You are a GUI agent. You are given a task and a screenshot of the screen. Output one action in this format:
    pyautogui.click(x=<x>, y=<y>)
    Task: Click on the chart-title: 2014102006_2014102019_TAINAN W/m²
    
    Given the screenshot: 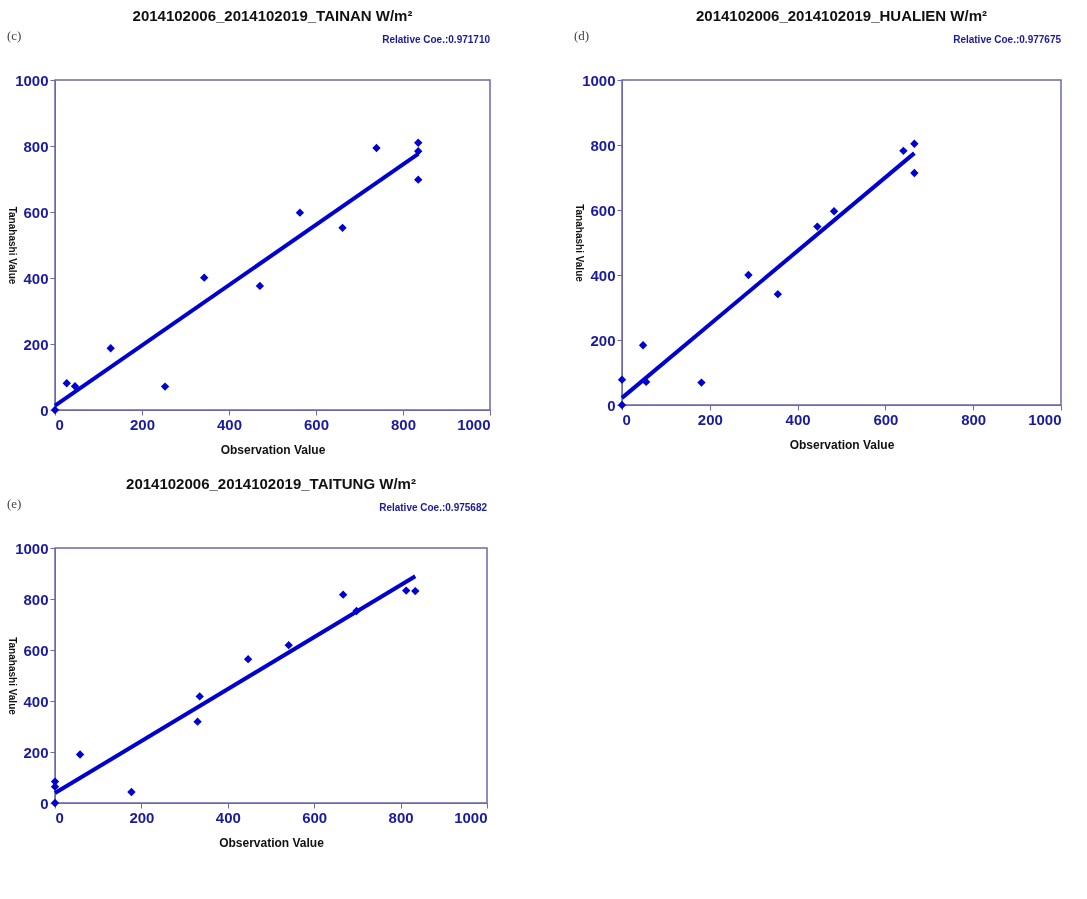 What is the action you would take?
    pyautogui.click(x=272, y=15)
    